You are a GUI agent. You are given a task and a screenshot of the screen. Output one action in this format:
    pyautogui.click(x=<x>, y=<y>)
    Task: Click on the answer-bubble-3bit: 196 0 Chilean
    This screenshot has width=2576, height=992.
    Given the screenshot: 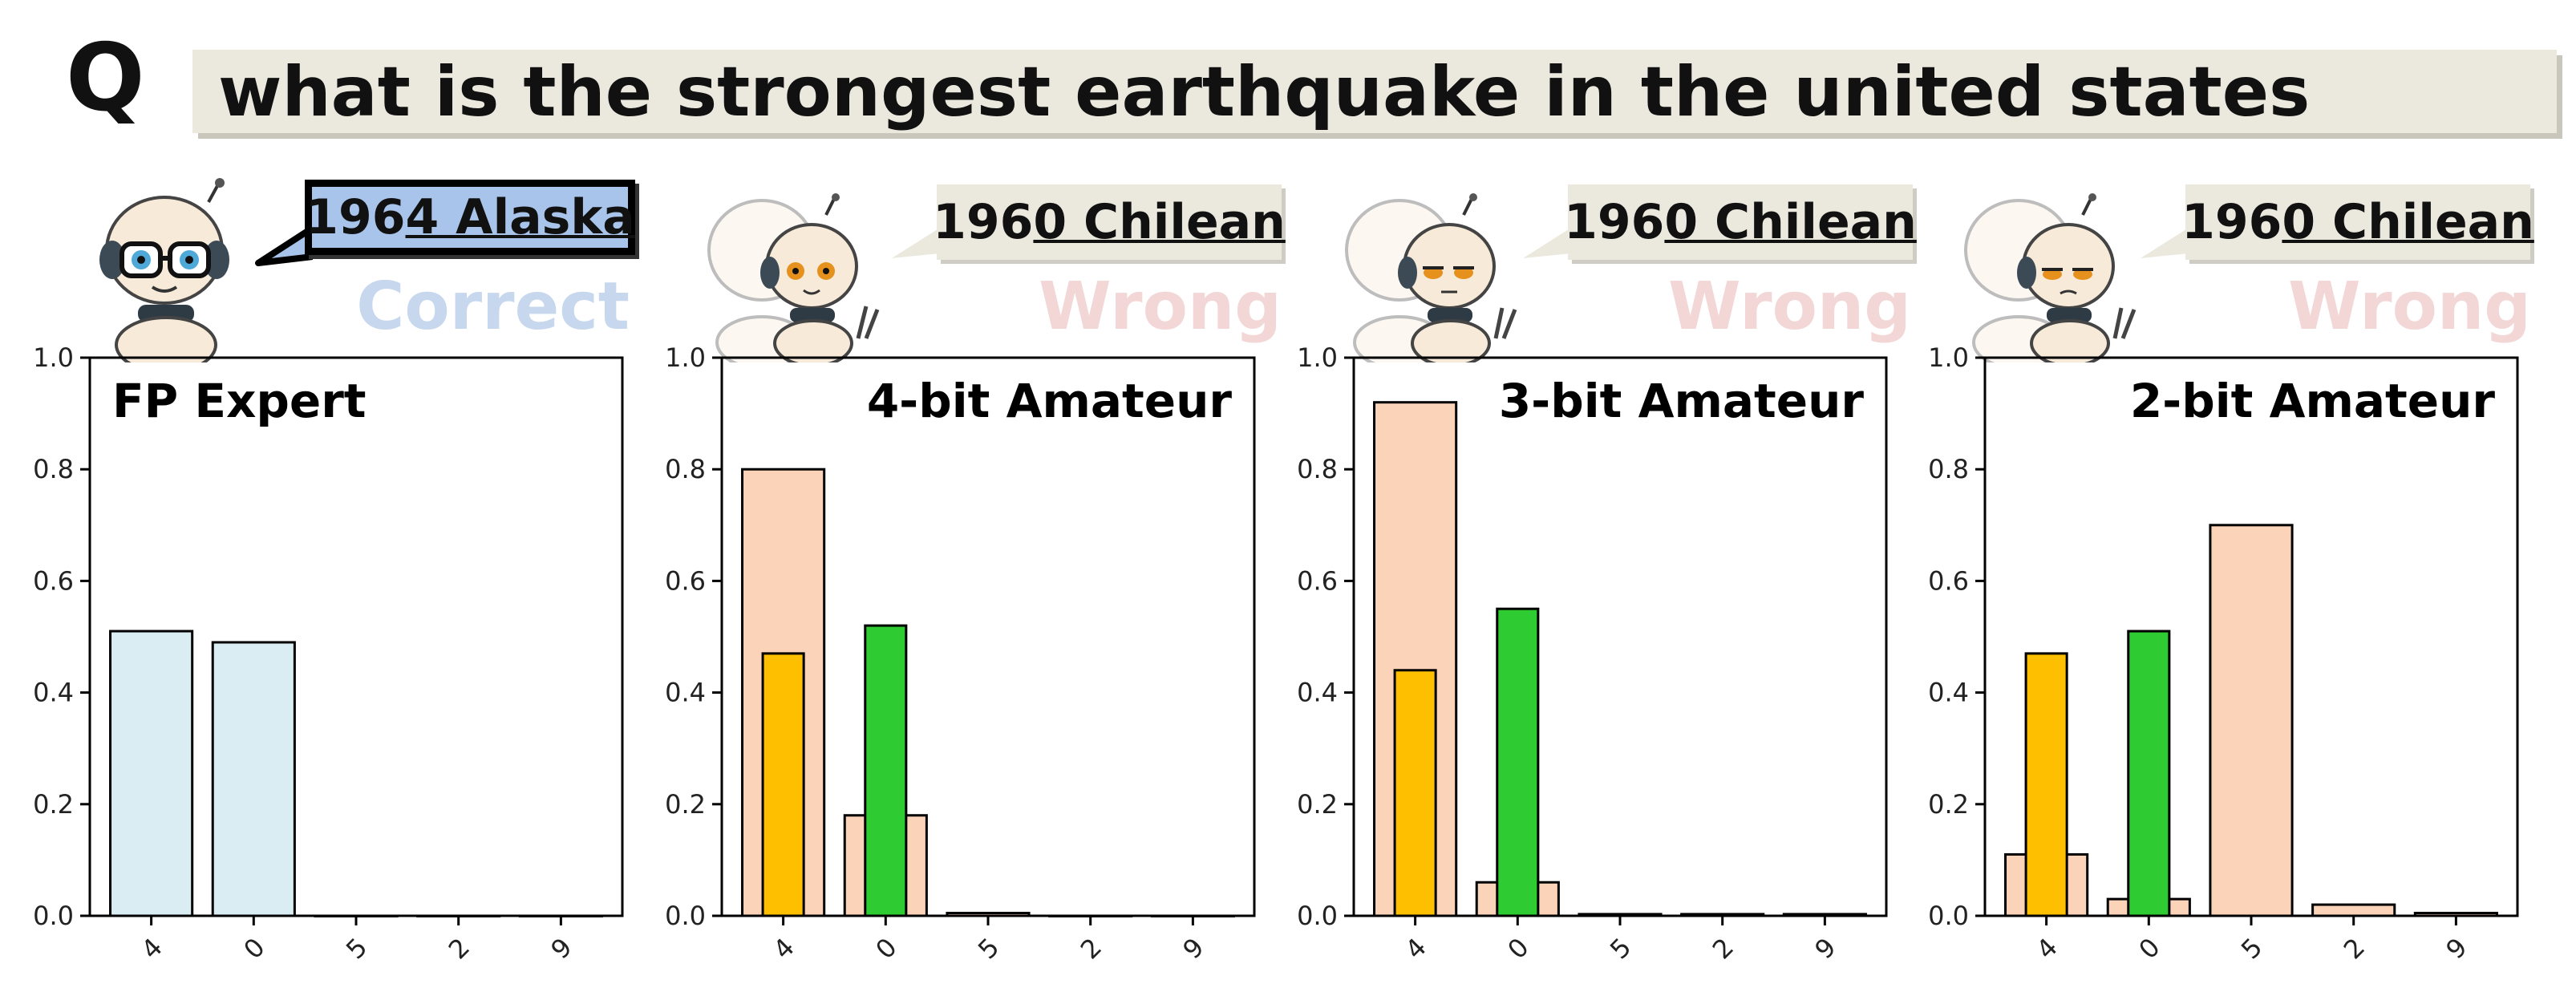 What is the action you would take?
    pyautogui.click(x=1740, y=222)
    